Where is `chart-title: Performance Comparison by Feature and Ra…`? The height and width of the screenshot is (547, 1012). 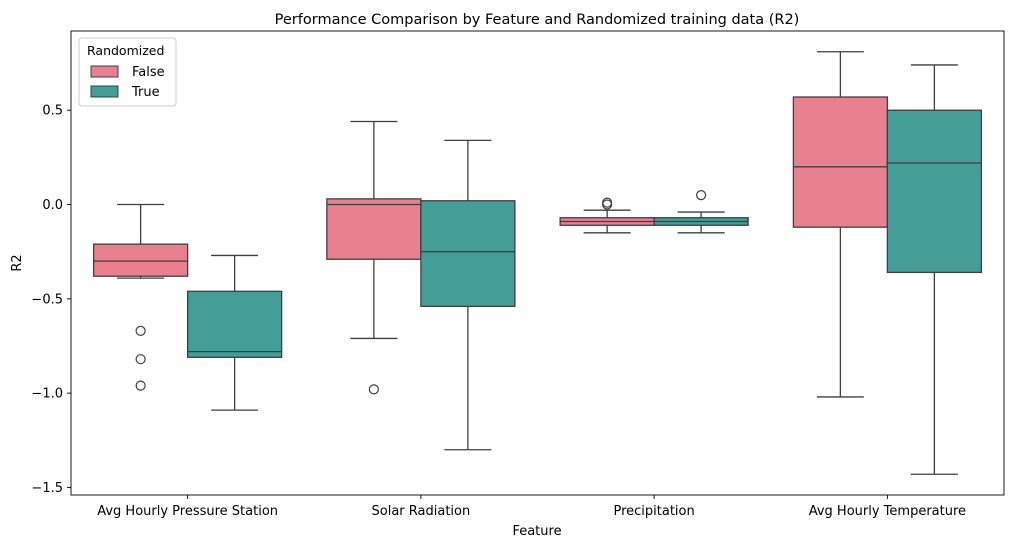
chart-title: Performance Comparison by Feature and Ra… is located at coordinates (537, 20).